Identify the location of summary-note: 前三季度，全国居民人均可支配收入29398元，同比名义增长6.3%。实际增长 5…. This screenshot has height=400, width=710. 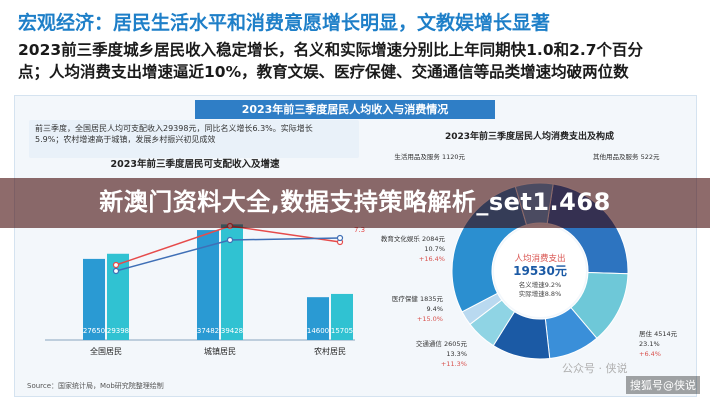
(194, 139).